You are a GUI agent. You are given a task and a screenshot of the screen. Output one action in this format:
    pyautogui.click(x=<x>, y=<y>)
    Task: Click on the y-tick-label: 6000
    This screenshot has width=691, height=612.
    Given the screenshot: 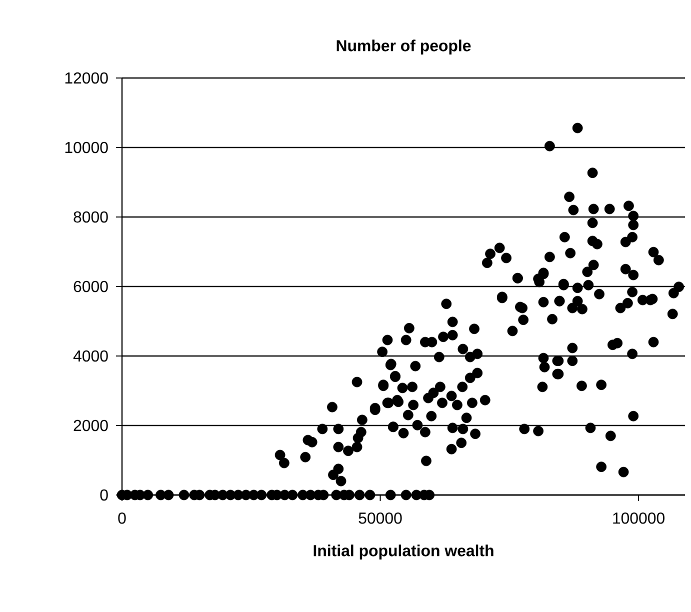 What is the action you would take?
    pyautogui.click(x=91, y=286)
    